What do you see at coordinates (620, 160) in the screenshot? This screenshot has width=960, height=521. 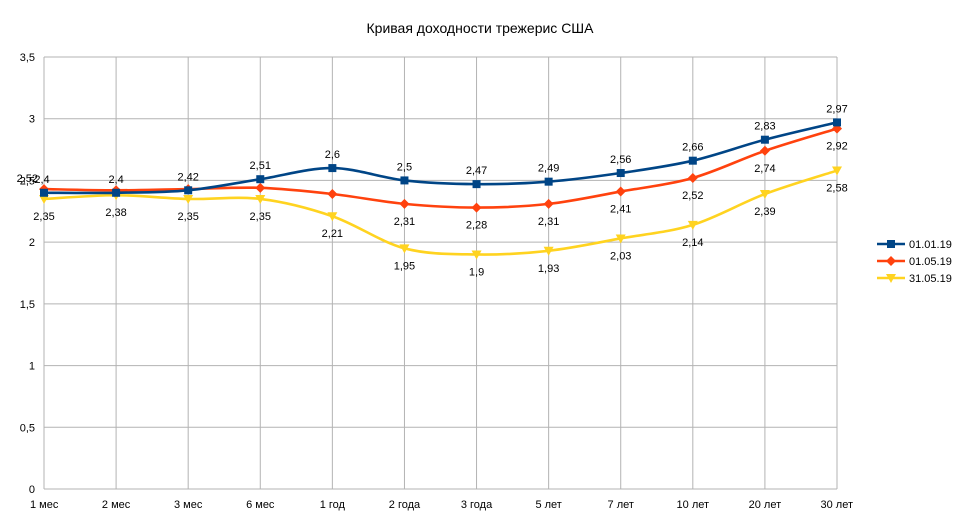 I see `data-label: 2,56` at bounding box center [620, 160].